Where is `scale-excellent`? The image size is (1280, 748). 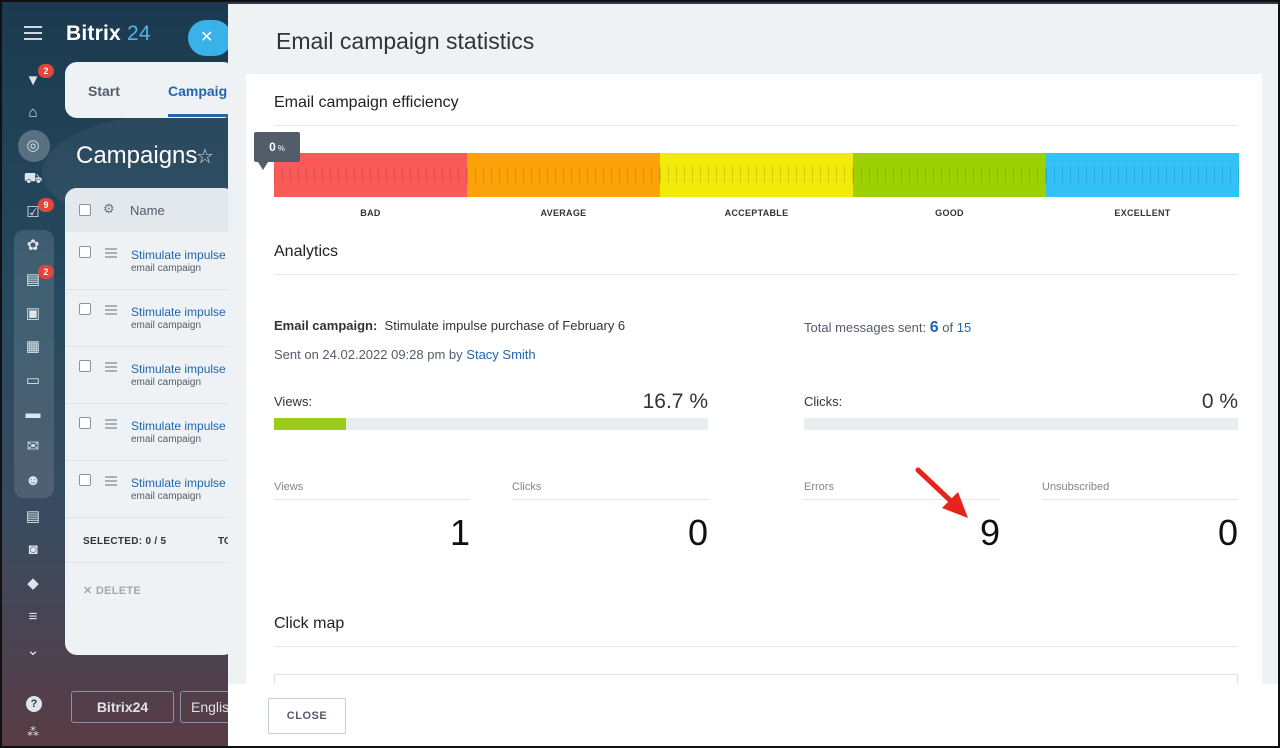
scale-excellent is located at coordinates (1142, 175).